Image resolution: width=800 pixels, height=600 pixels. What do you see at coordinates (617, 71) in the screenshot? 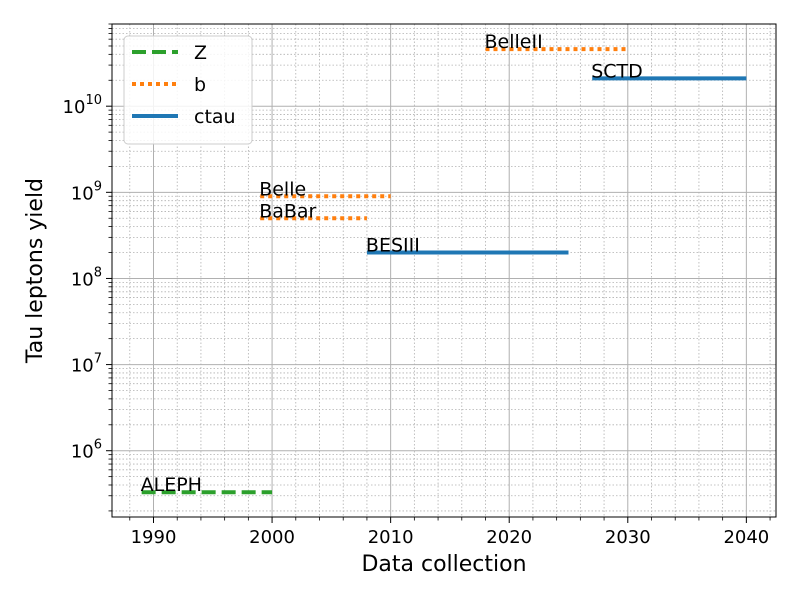
I see `segment-label-sctd: SCTD` at bounding box center [617, 71].